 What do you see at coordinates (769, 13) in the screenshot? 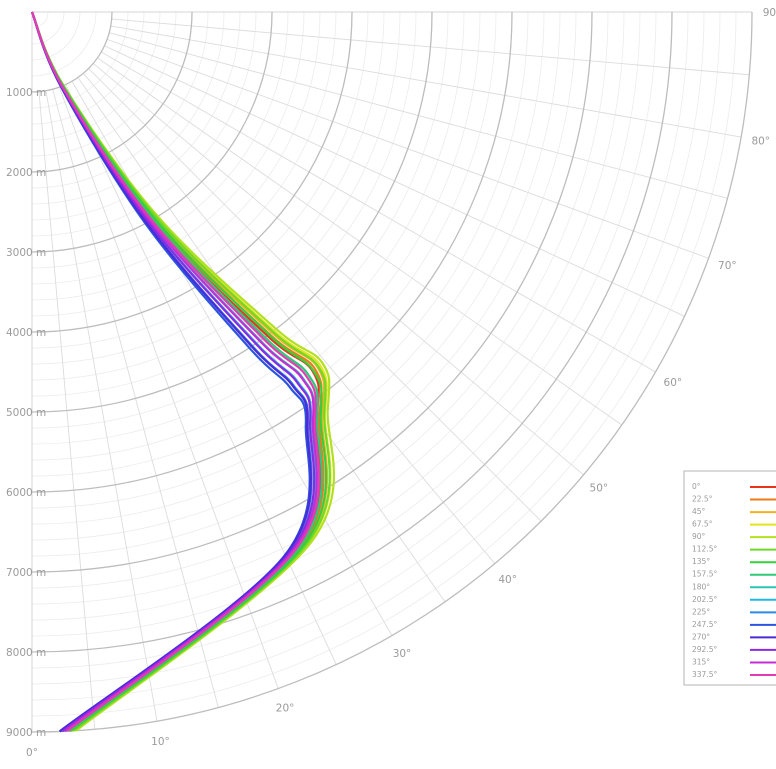
I see `angular-tick-label: 90°` at bounding box center [769, 13].